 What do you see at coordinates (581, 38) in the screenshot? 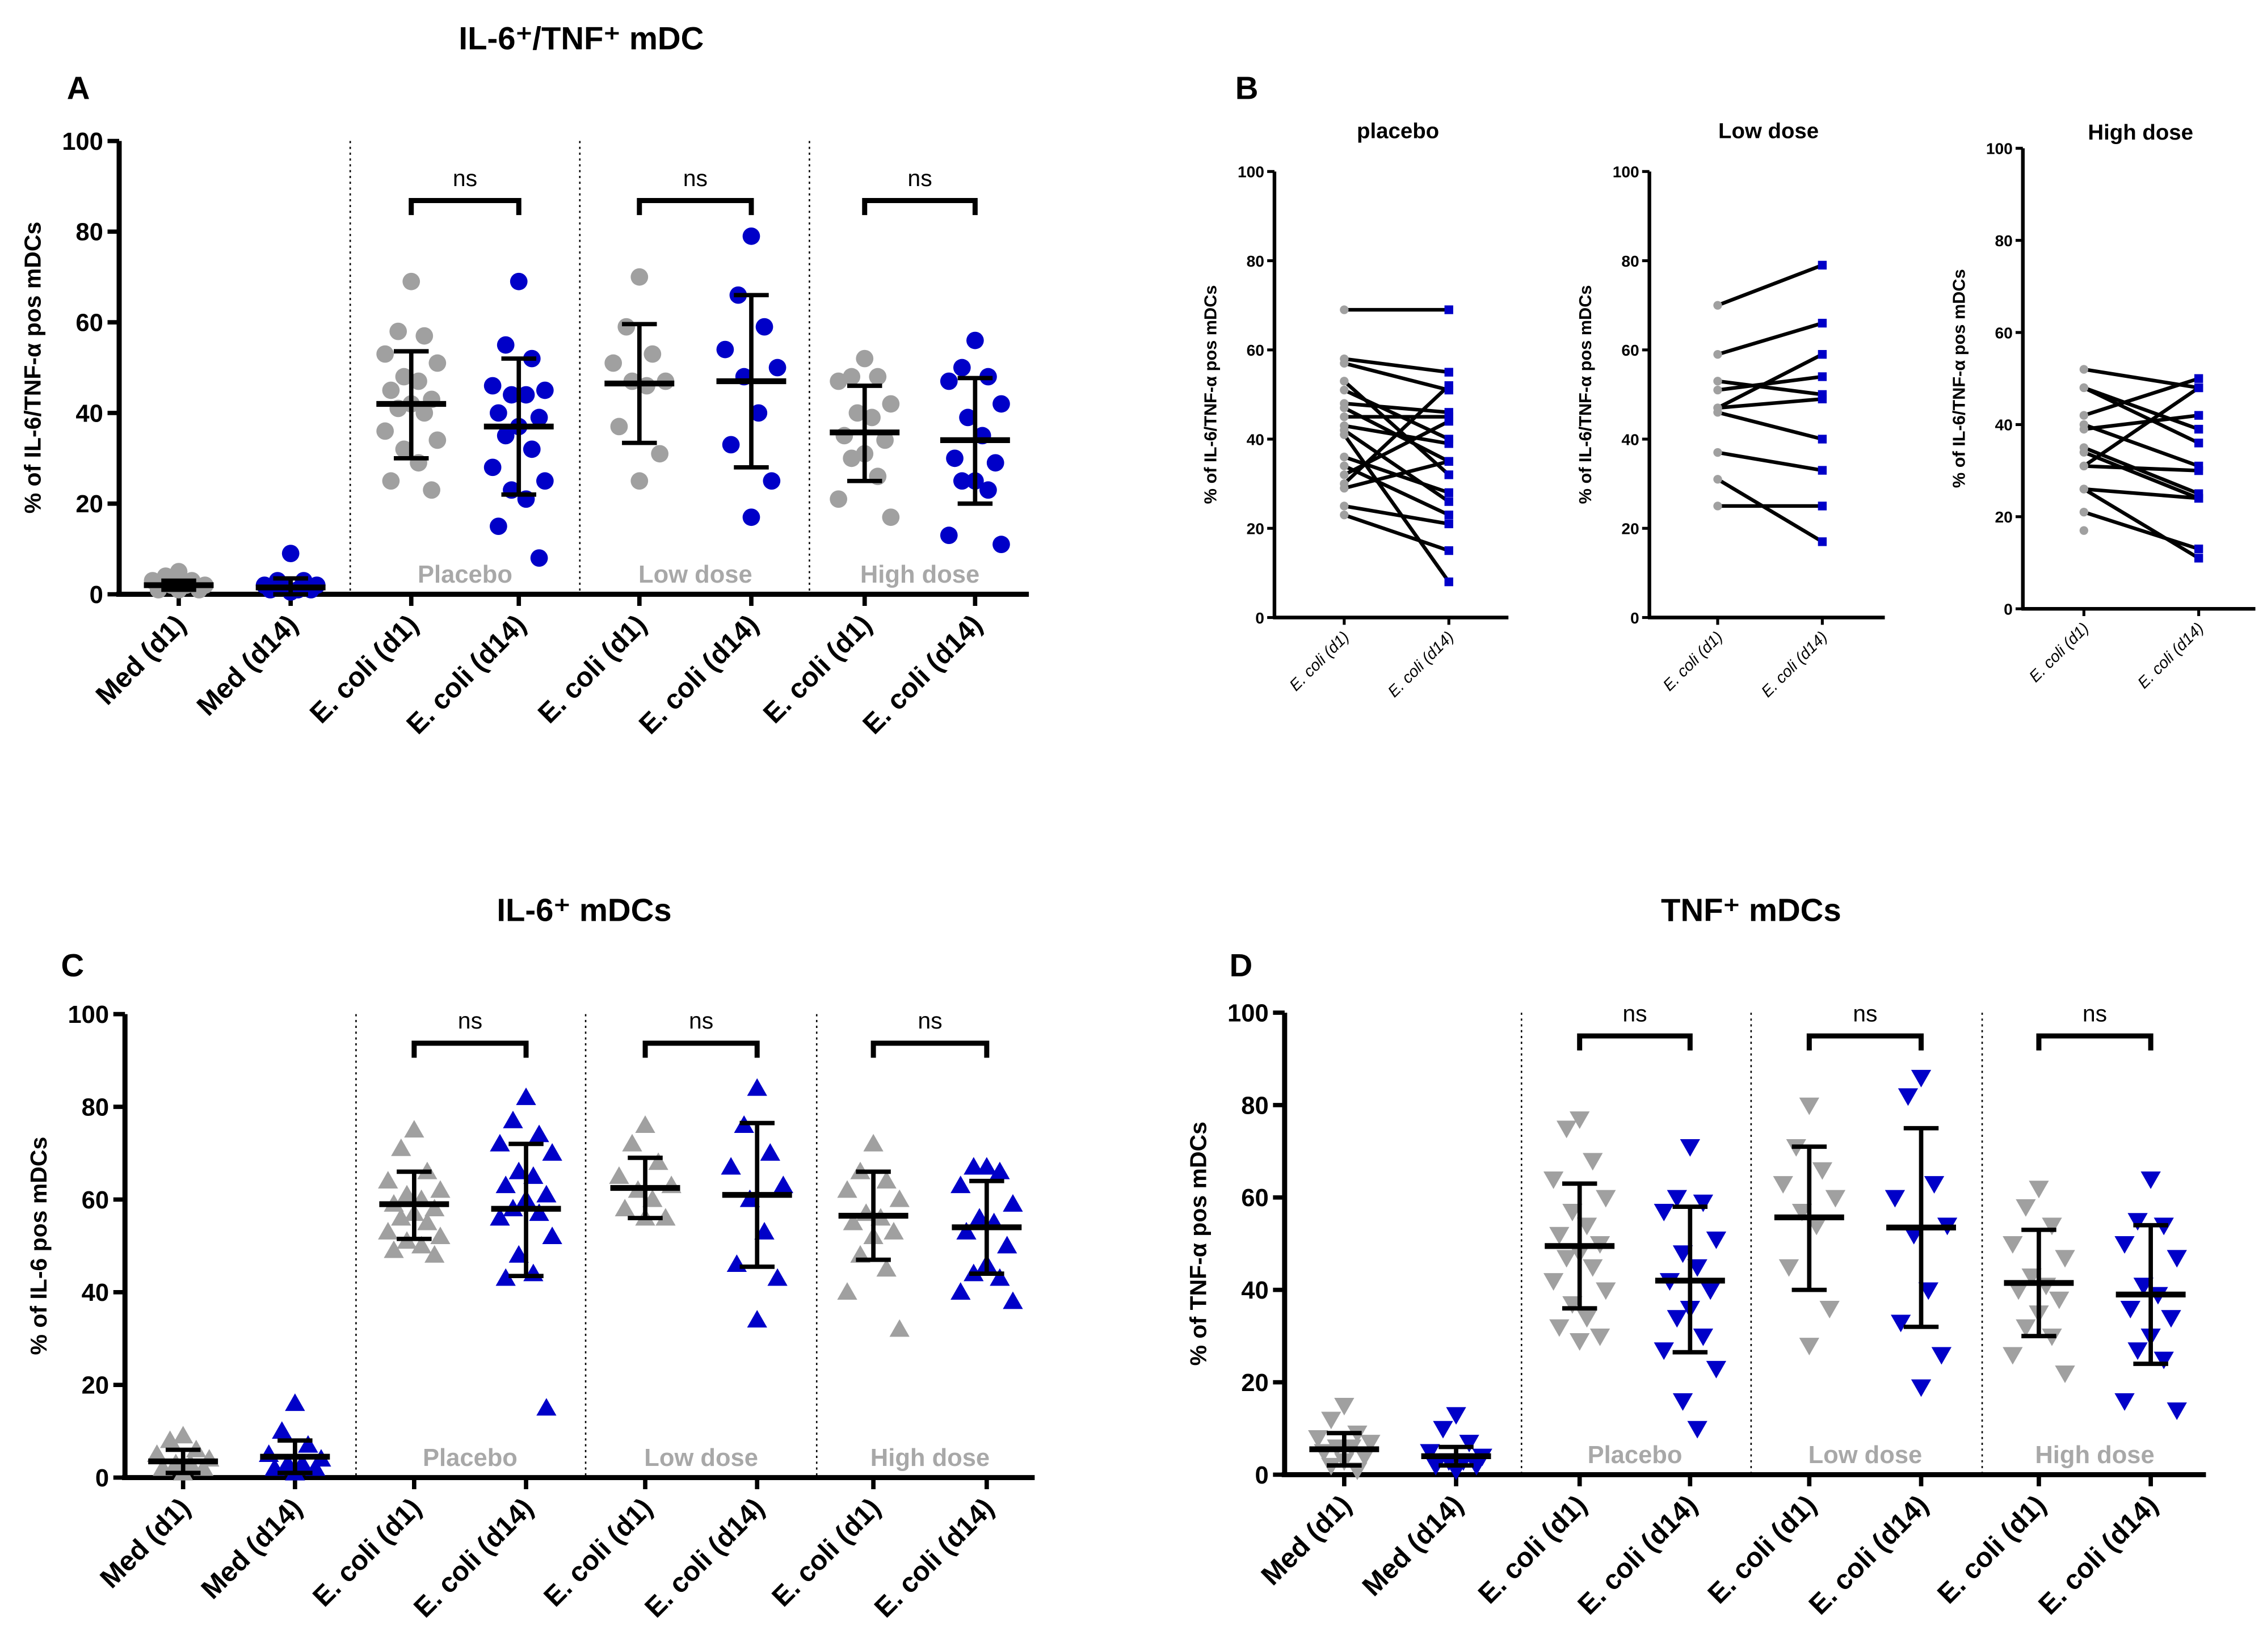
I see `title-panel-a: IL-6⁺/TNF⁺ mDC` at bounding box center [581, 38].